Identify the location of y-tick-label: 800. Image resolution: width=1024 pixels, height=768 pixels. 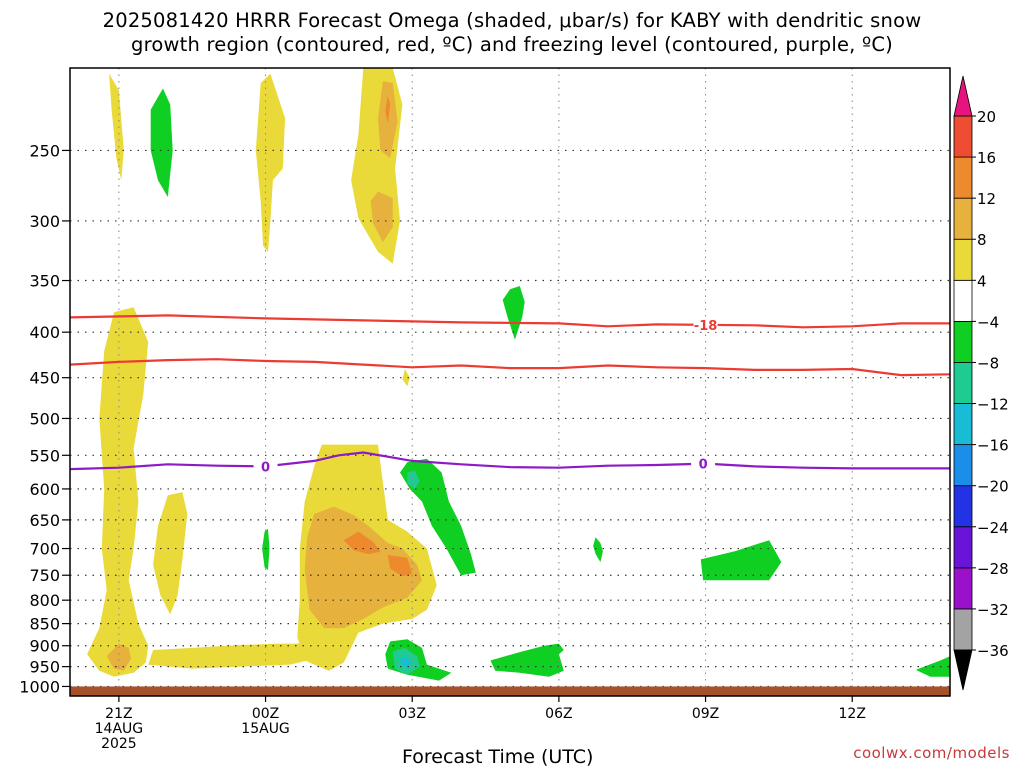
(44, 600).